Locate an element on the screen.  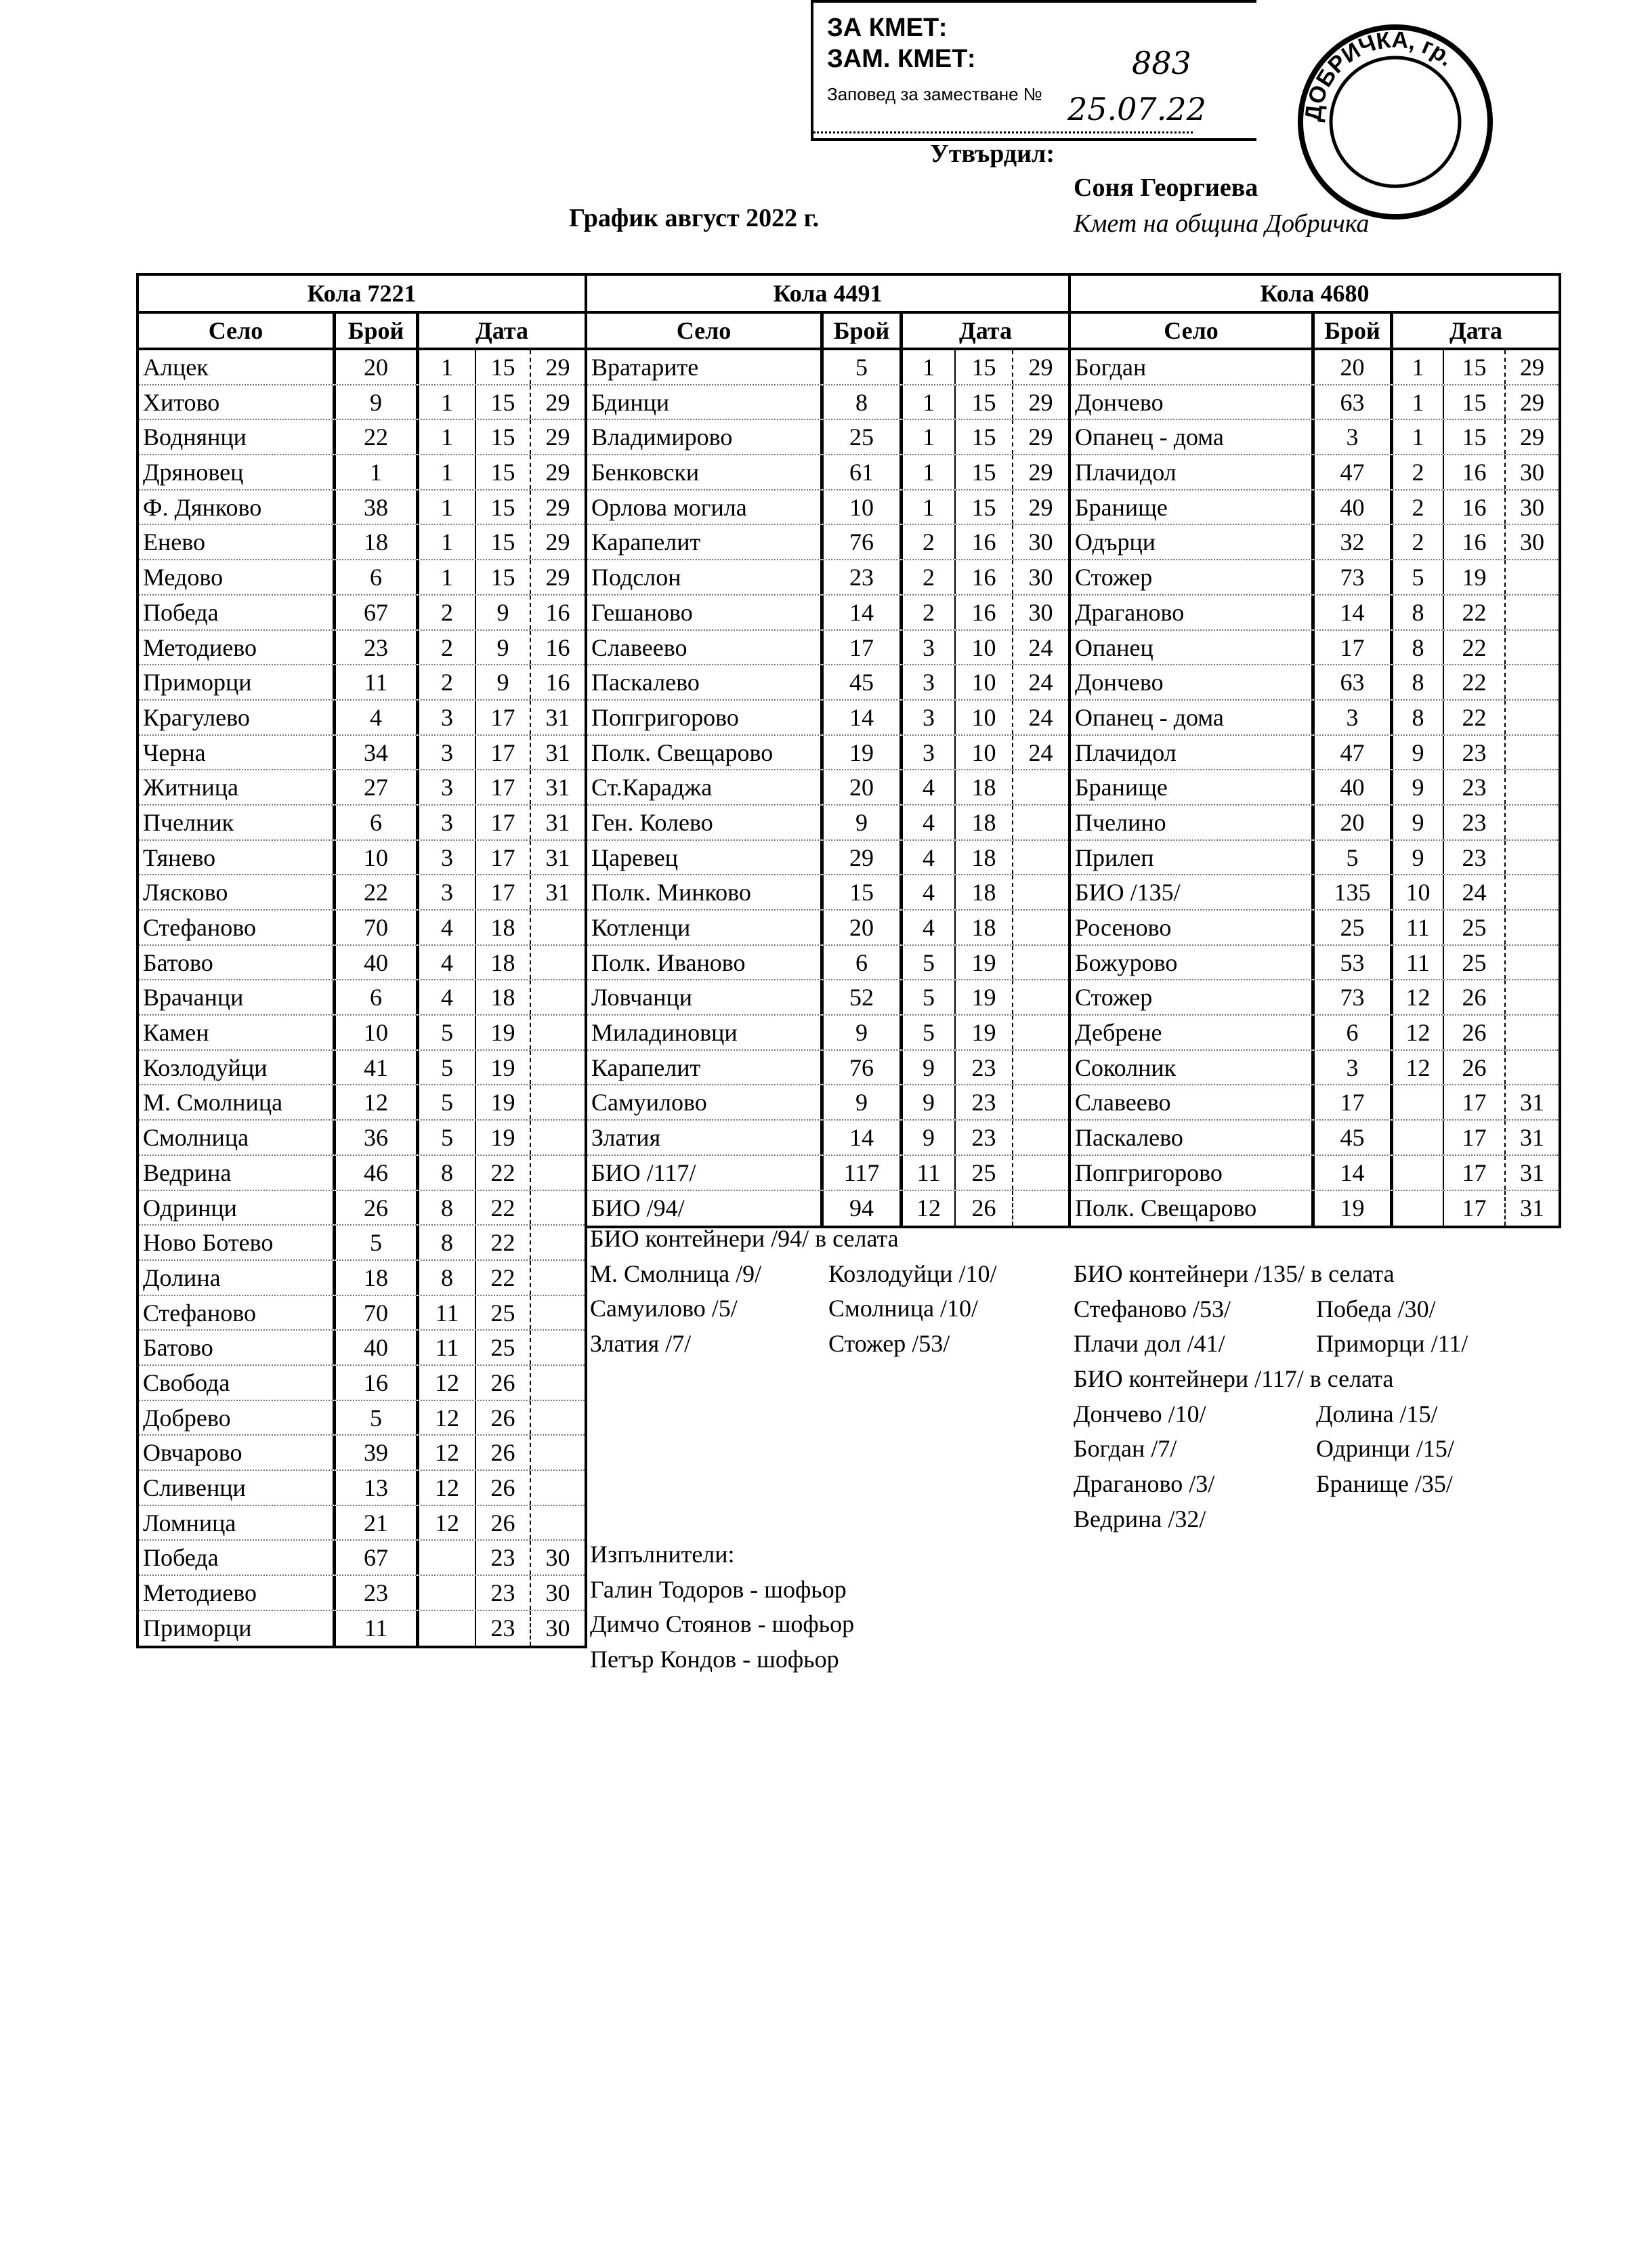
header-count: Брой is located at coordinates (377, 331).